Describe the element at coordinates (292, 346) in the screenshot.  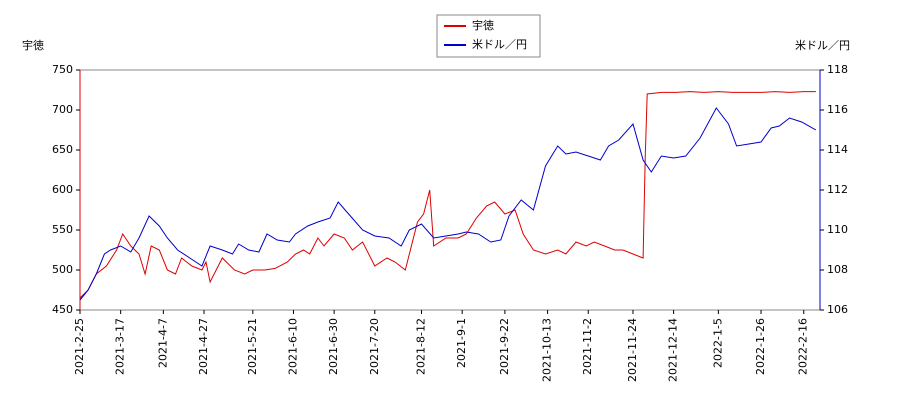
I see `x-tick-label: 2021-6-10` at that location.